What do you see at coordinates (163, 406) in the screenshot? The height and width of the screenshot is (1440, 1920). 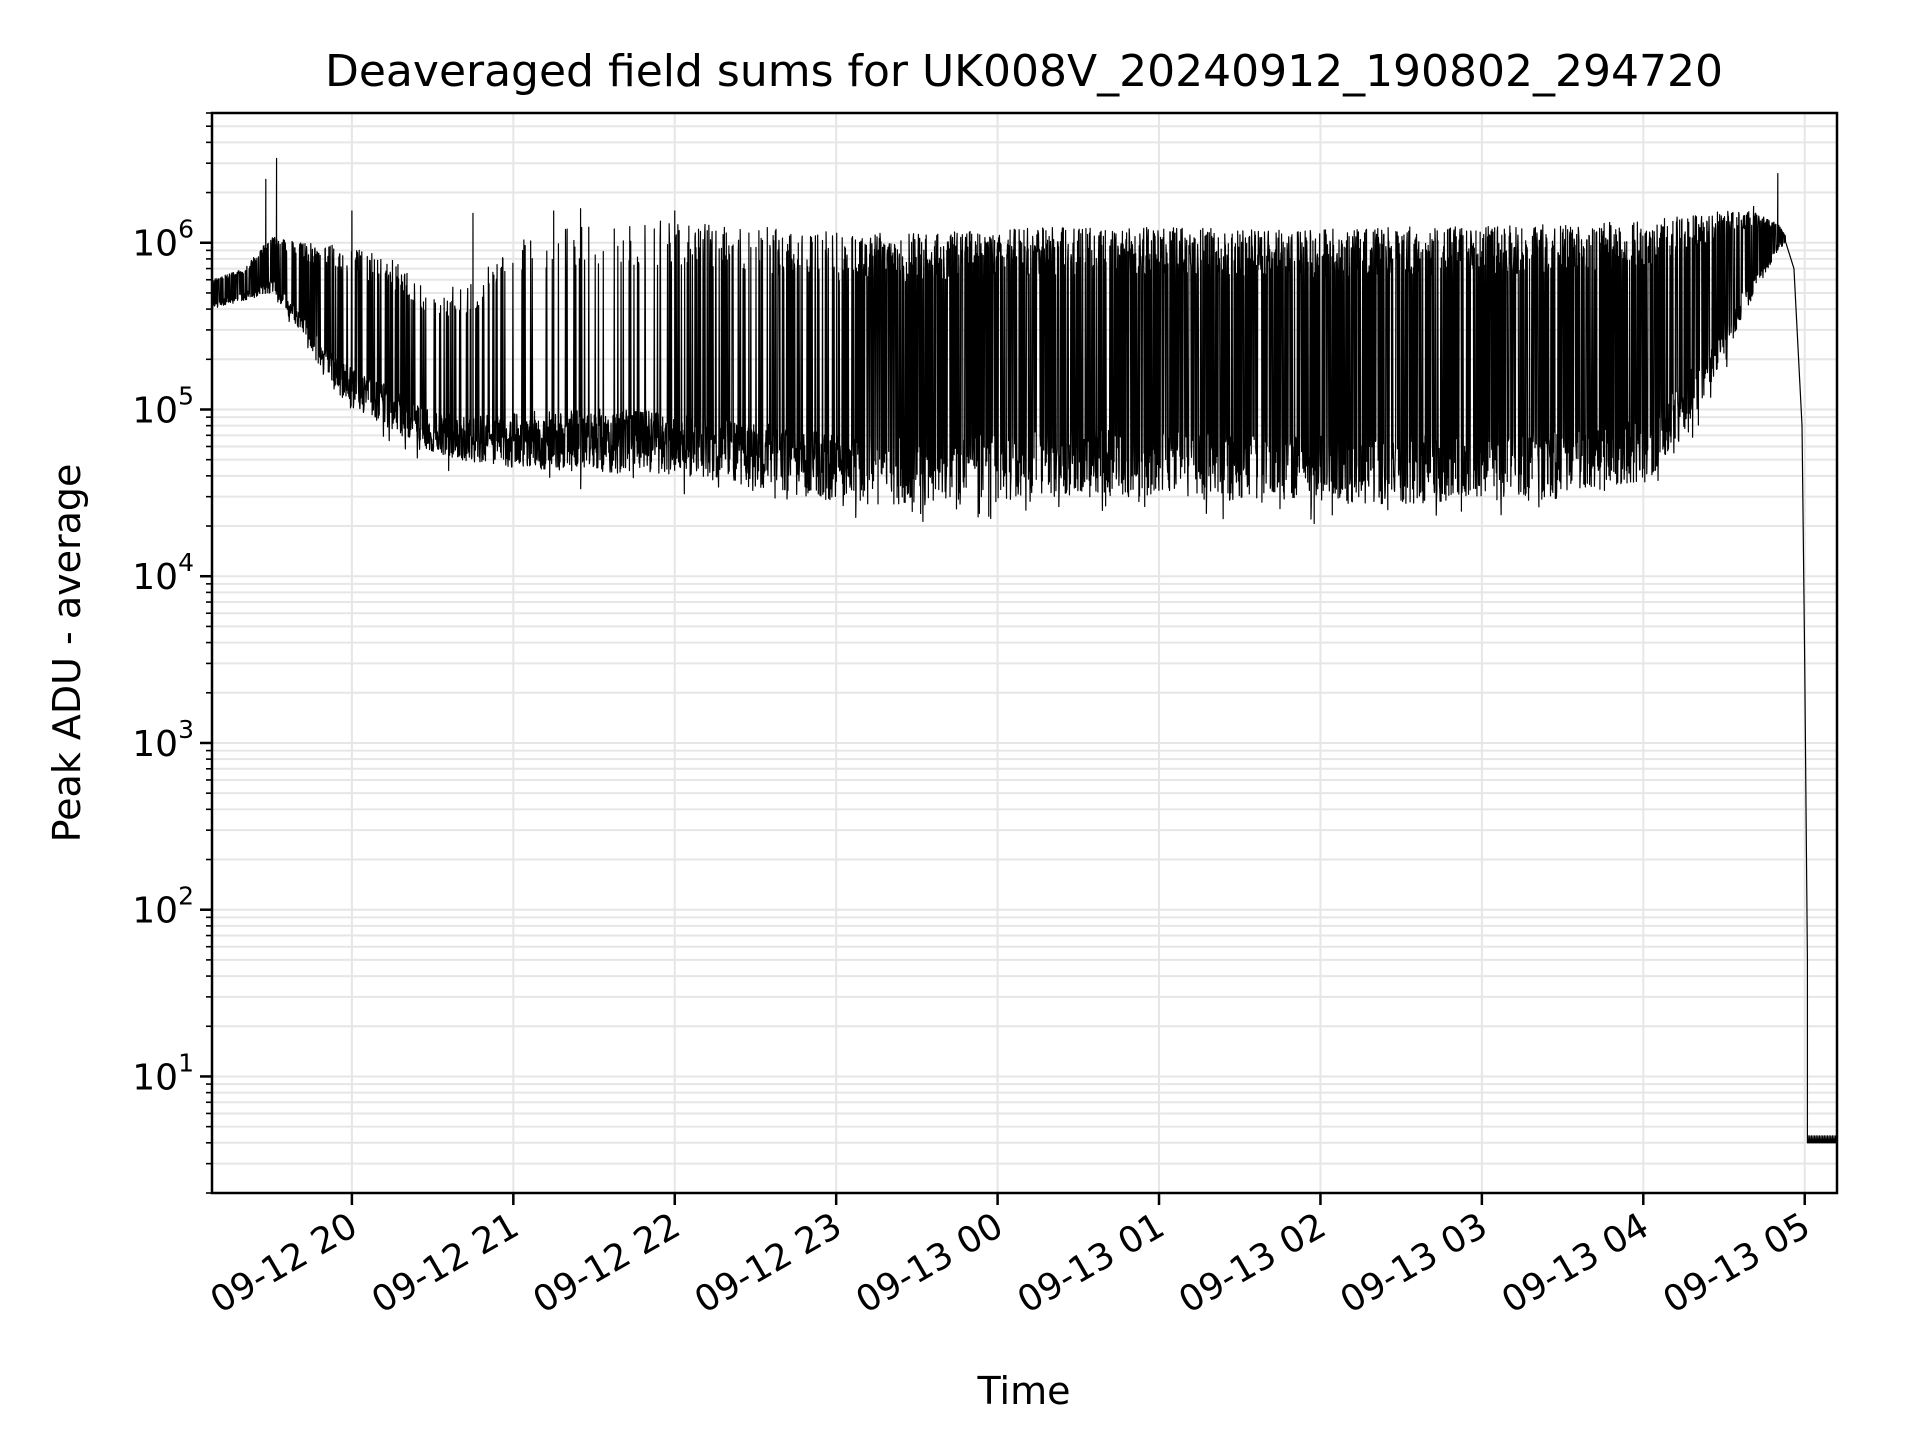 I see `y-tick-label: 10⁵` at bounding box center [163, 406].